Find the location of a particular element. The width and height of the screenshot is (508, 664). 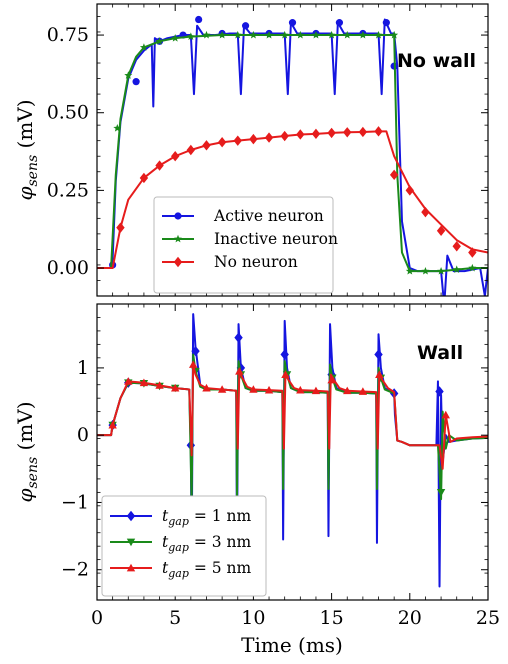

y-axis-label-top: φsens (mV) is located at coordinates (27, 149).